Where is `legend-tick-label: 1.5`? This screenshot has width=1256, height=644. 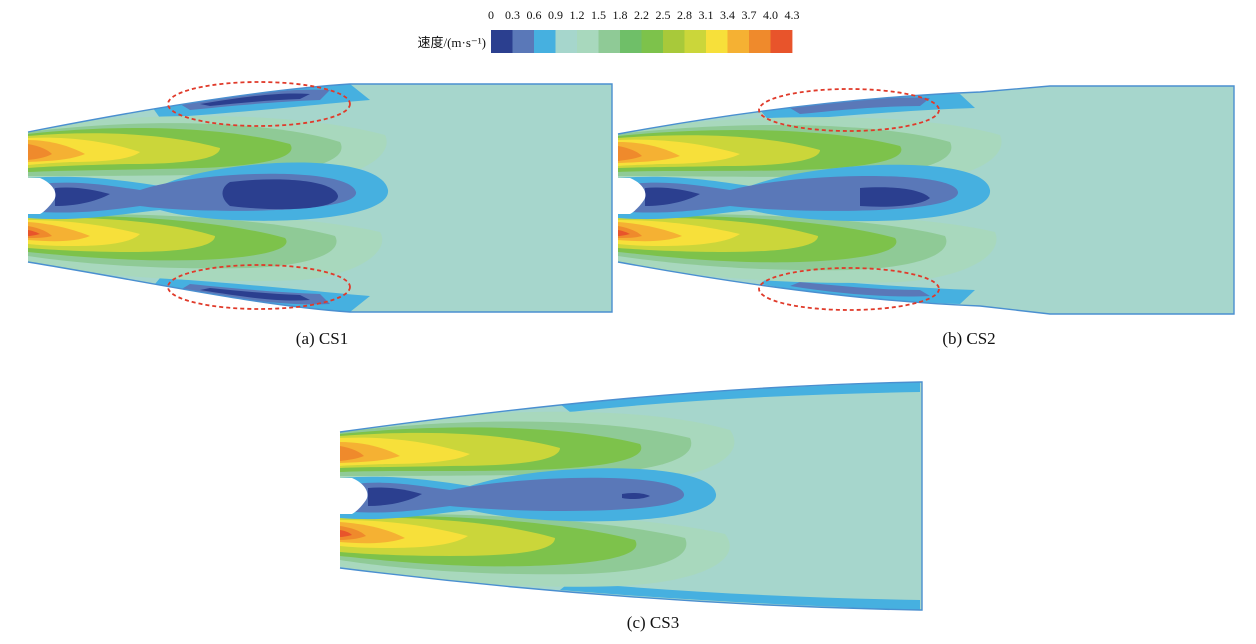
legend-tick-label: 1.5 is located at coordinates (598, 15).